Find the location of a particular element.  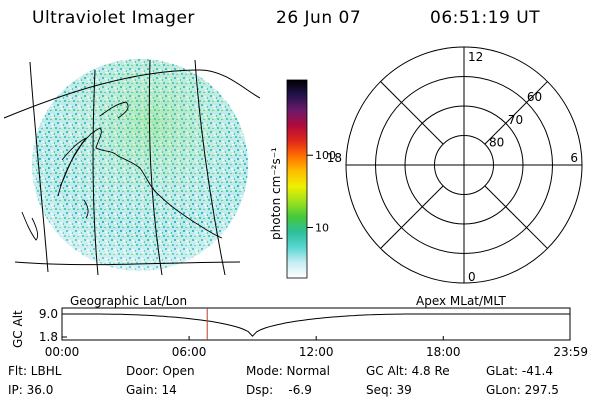

instrument-title: Ultraviolet Imager is located at coordinates (113, 18).